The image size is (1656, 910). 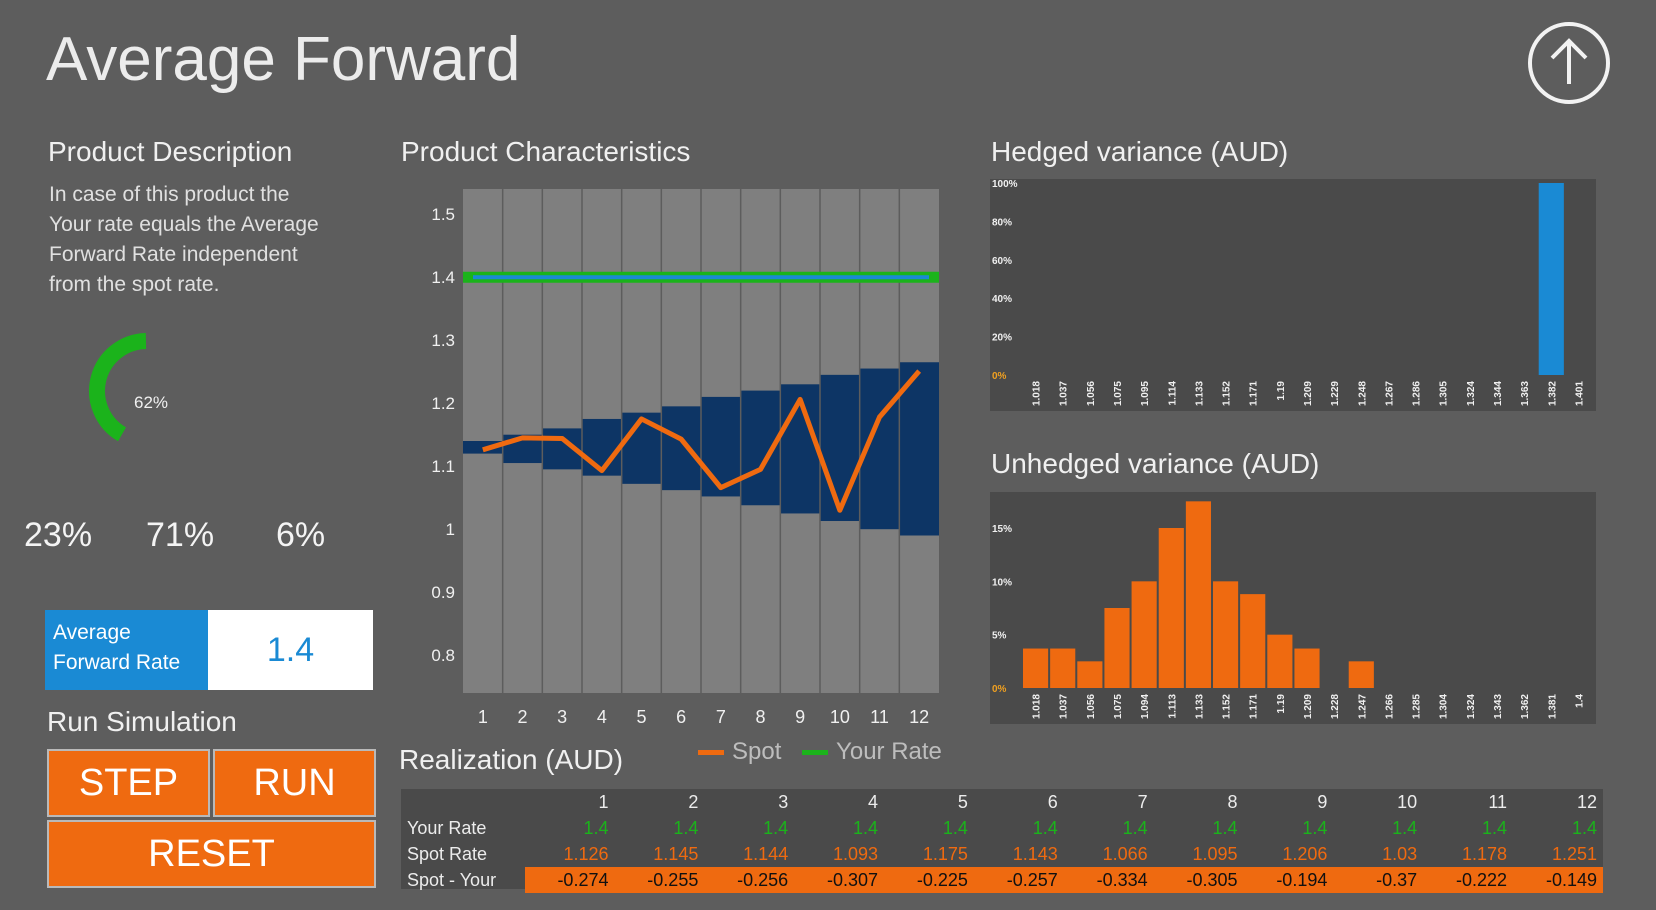 What do you see at coordinates (1002, 529) in the screenshot?
I see `y-tick-label: 15%` at bounding box center [1002, 529].